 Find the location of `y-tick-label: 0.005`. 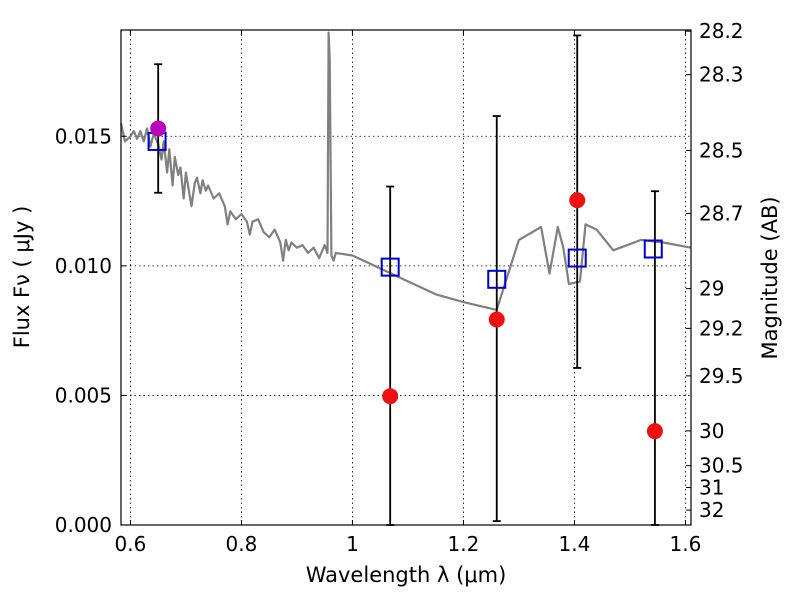

y-tick-label: 0.005 is located at coordinates (83, 395).